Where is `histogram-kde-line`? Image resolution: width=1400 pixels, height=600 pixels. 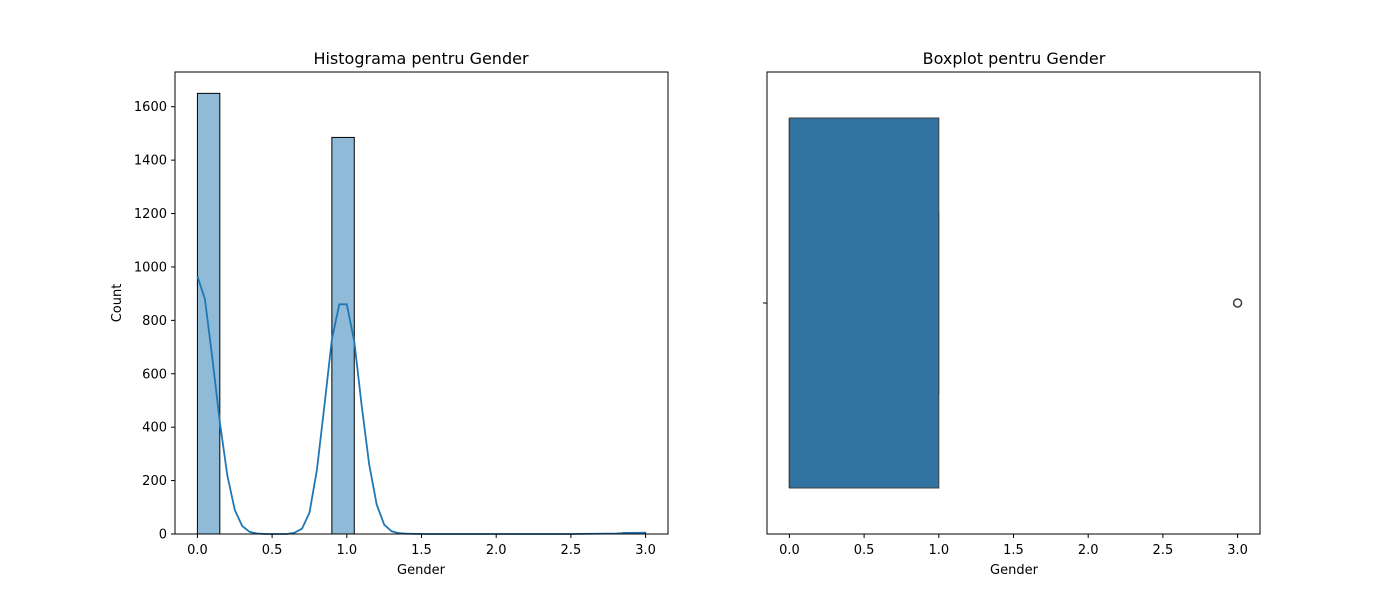
histogram-kde-line is located at coordinates (421, 405).